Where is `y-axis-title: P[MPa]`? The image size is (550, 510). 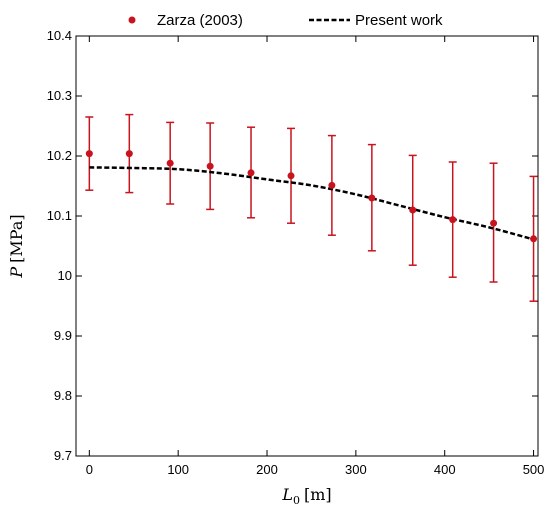 y-axis-title: P[MPa] is located at coordinates (16, 246).